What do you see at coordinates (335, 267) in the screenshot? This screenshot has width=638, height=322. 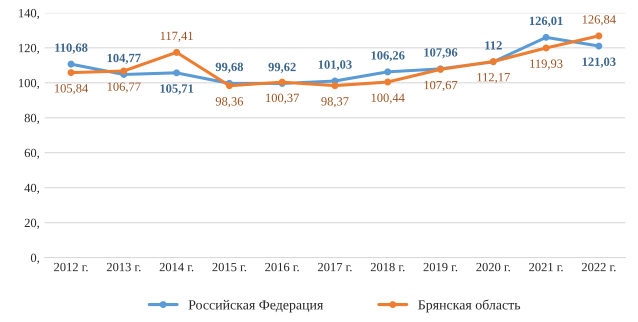 I see `x-tick-label: 2017 г.` at bounding box center [335, 267].